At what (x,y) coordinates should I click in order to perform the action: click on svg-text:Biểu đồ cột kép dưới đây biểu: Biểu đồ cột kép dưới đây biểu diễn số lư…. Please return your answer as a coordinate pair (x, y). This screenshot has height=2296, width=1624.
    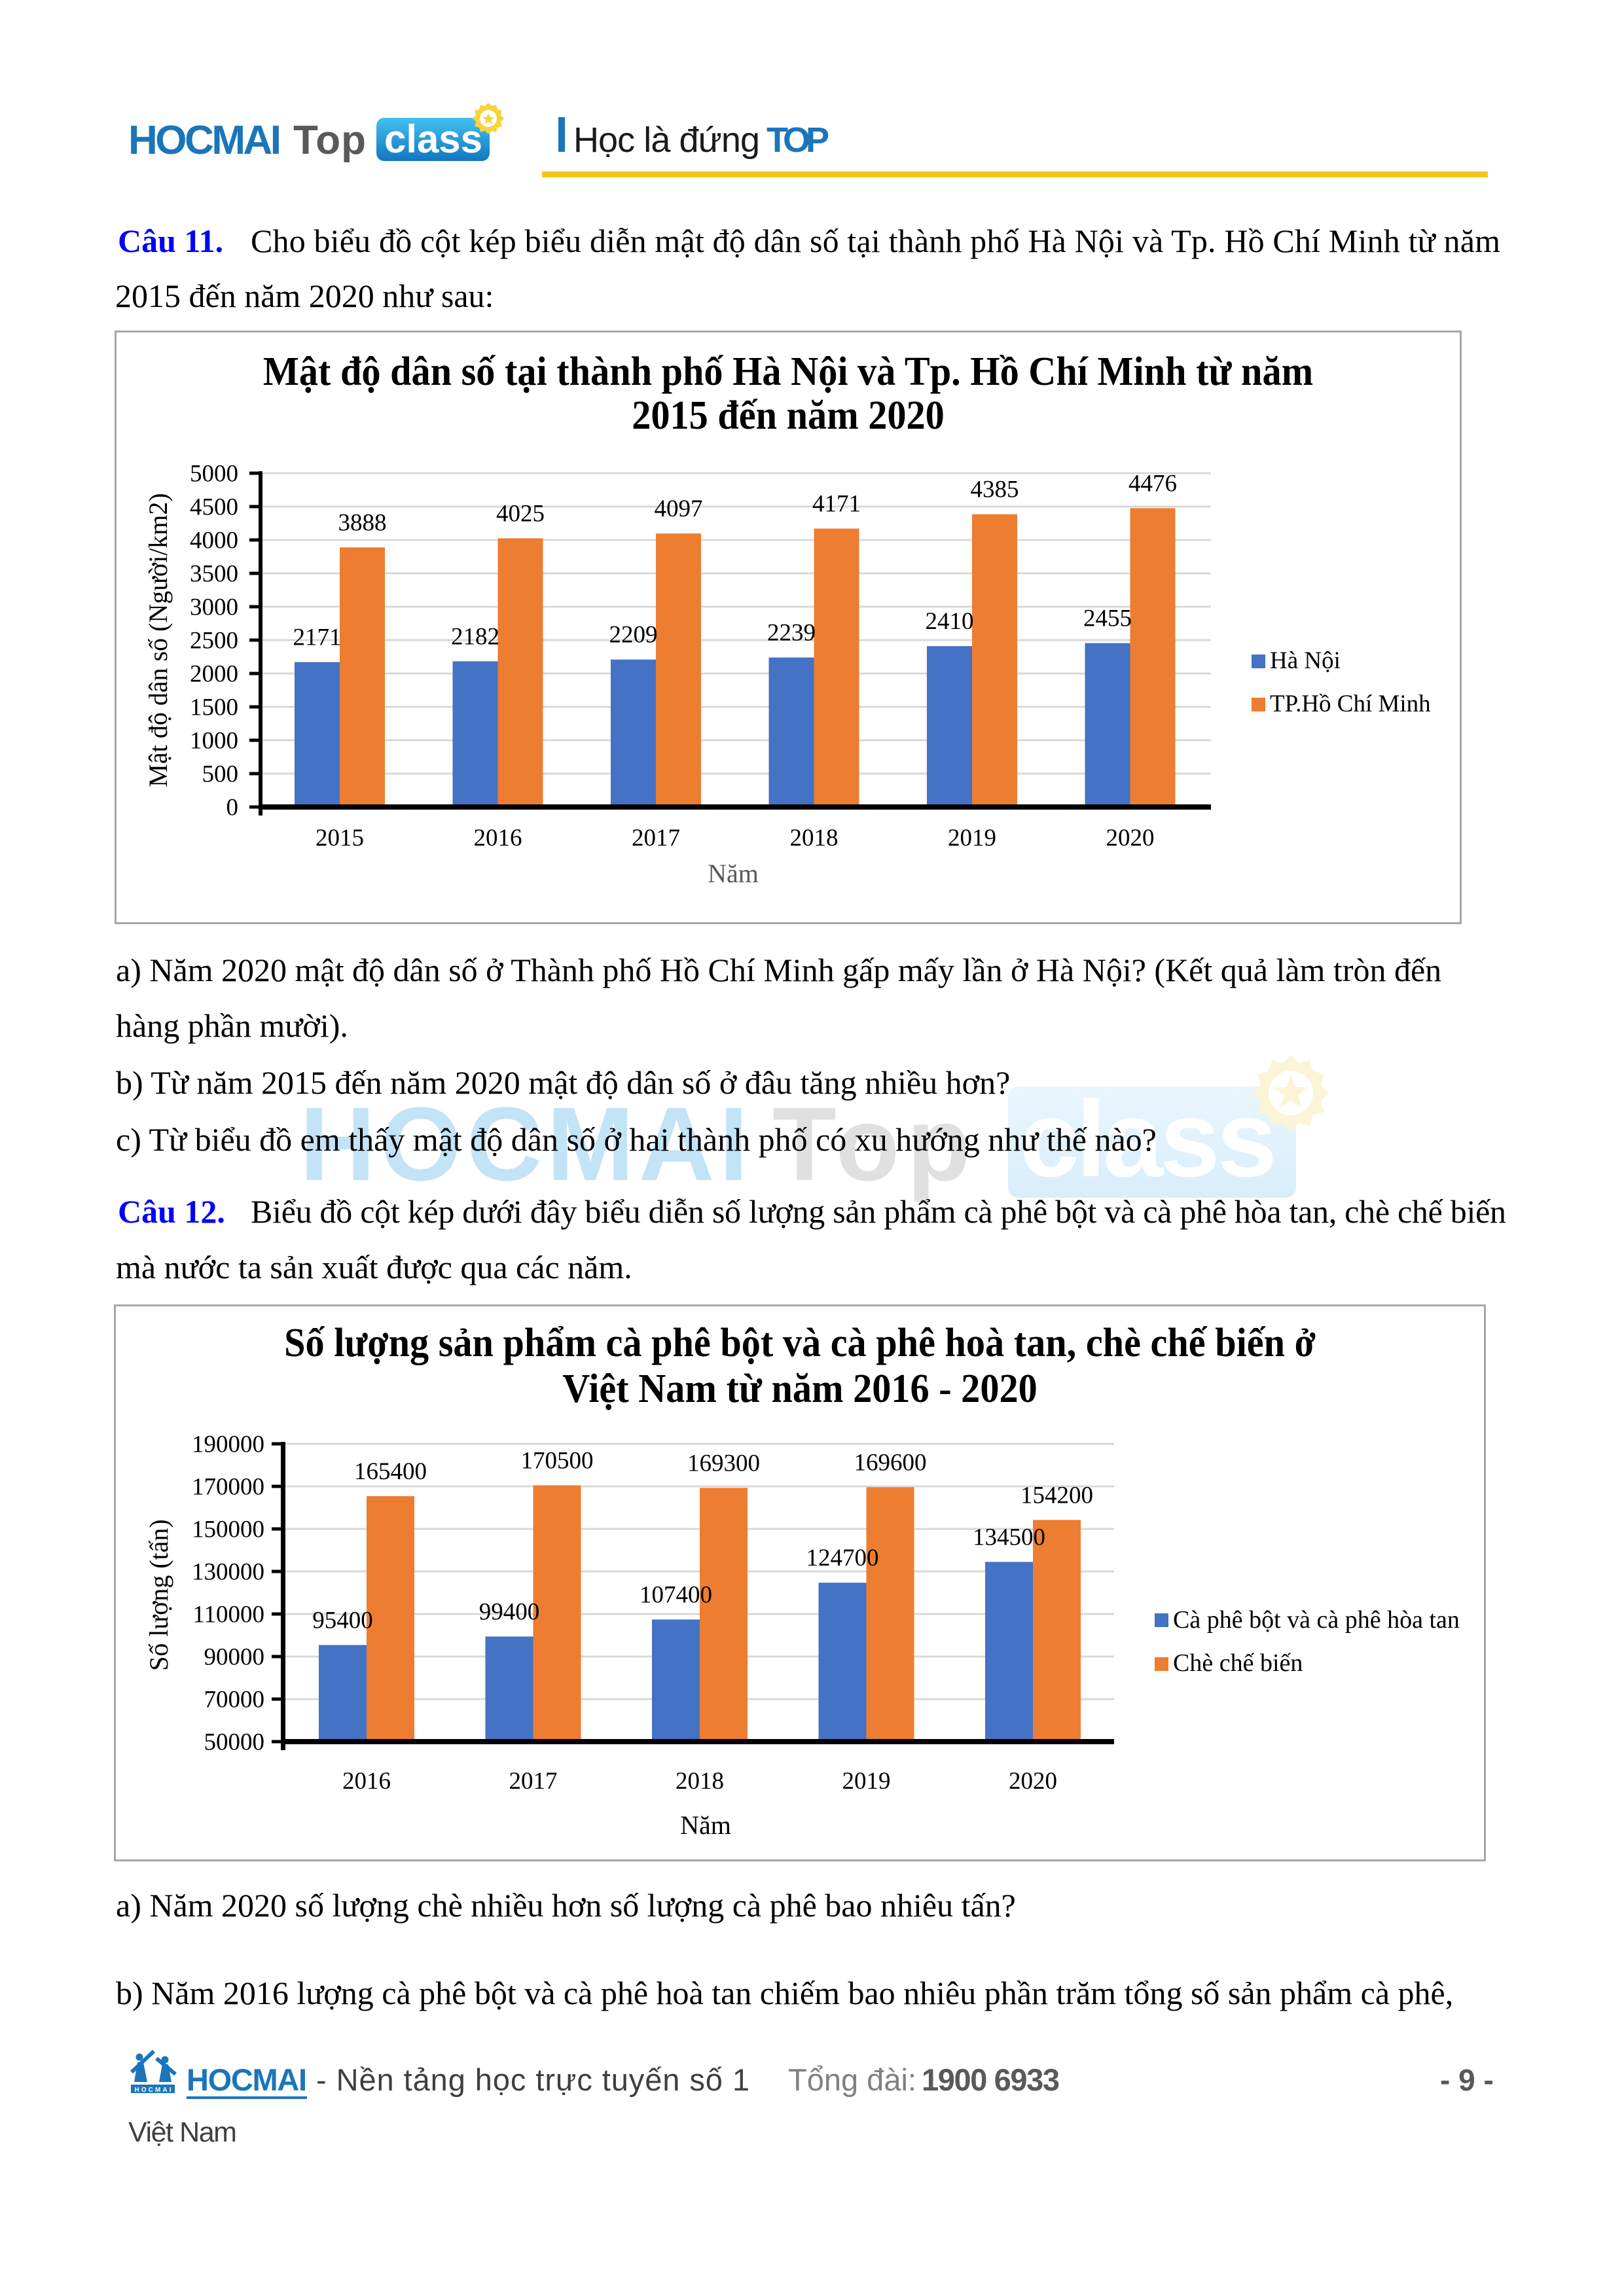
    Looking at the image, I should click on (878, 1211).